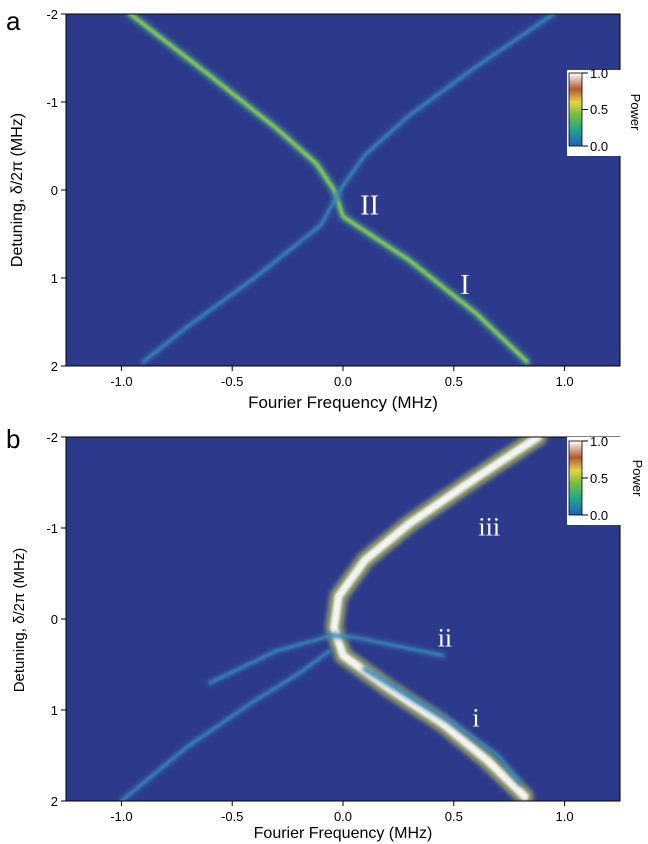 The image size is (648, 844). What do you see at coordinates (565, 381) in the screenshot?
I see `x-tick-label-a: 1.0` at bounding box center [565, 381].